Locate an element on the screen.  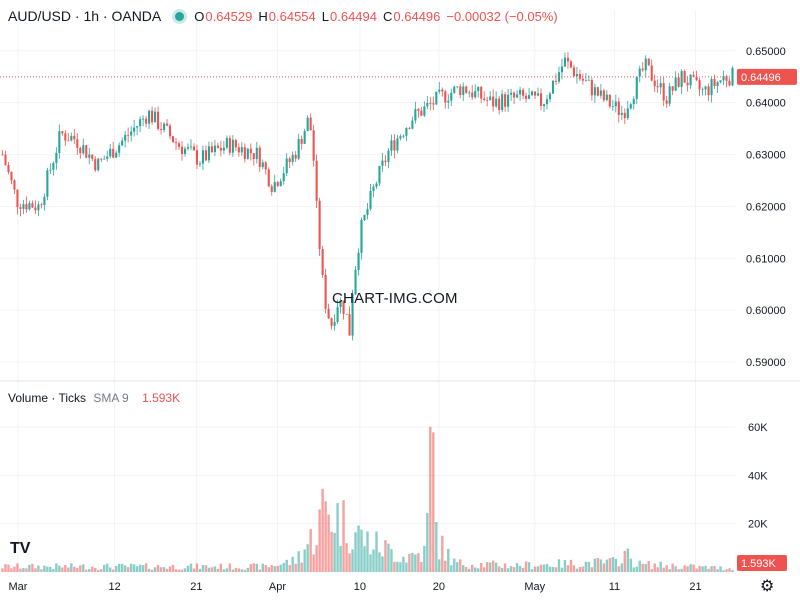
volume-axis: 60K 40K 20K is located at coordinates (758, 476).